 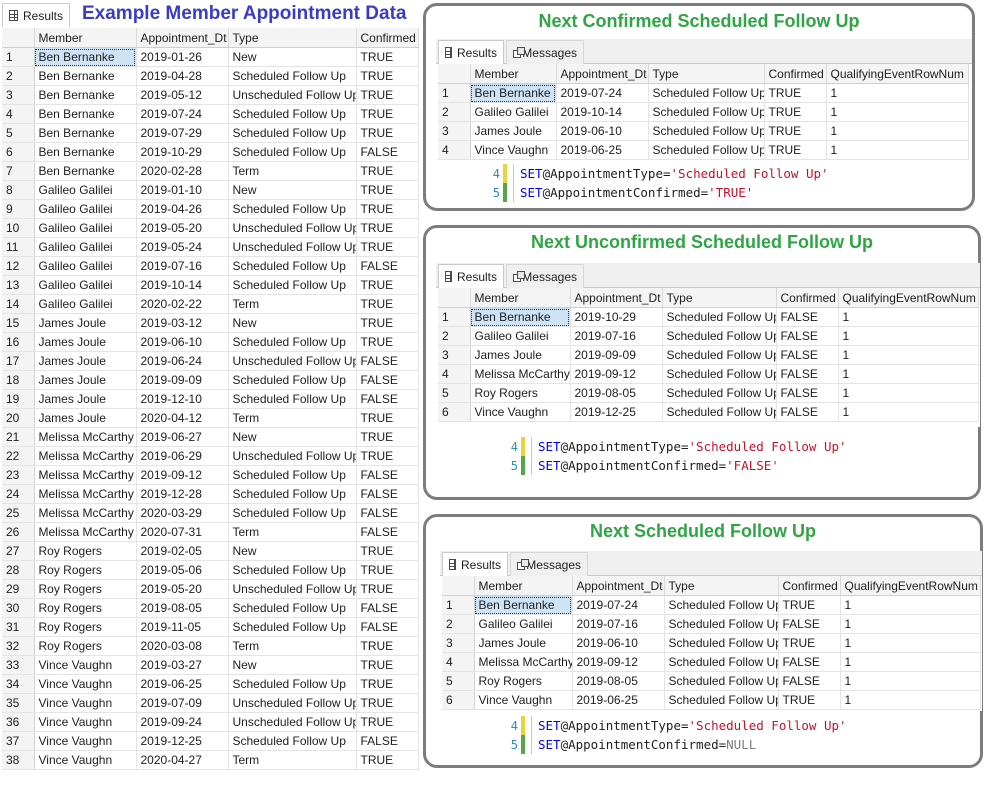 What do you see at coordinates (475, 564) in the screenshot?
I see `tab-results: Results` at bounding box center [475, 564].